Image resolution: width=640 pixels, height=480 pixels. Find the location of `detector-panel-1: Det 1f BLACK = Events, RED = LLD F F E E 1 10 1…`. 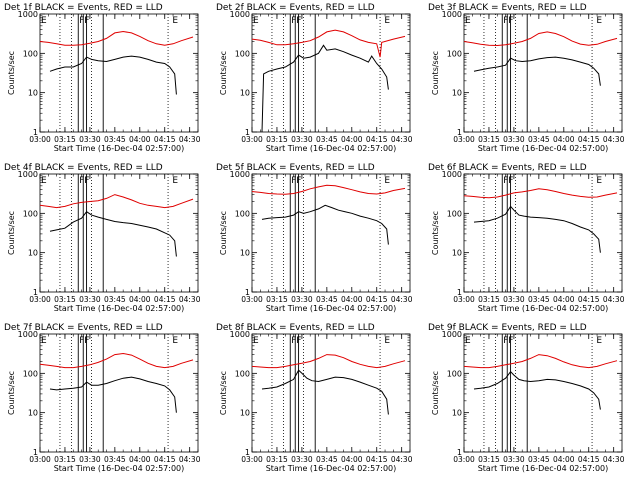

detector-panel-1: Det 1f BLACK = Events, RED = LLD F F E E 1 10 1… is located at coordinates (102, 78).